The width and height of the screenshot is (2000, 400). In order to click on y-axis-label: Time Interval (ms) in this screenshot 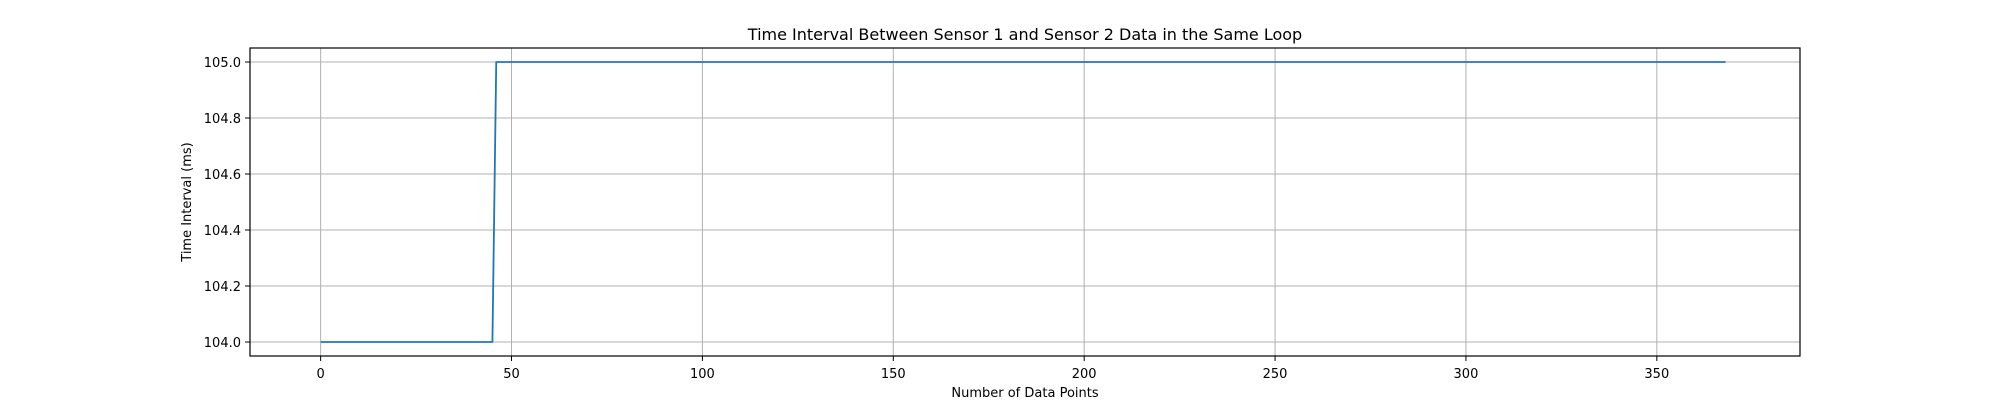, I will do `click(187, 202)`.